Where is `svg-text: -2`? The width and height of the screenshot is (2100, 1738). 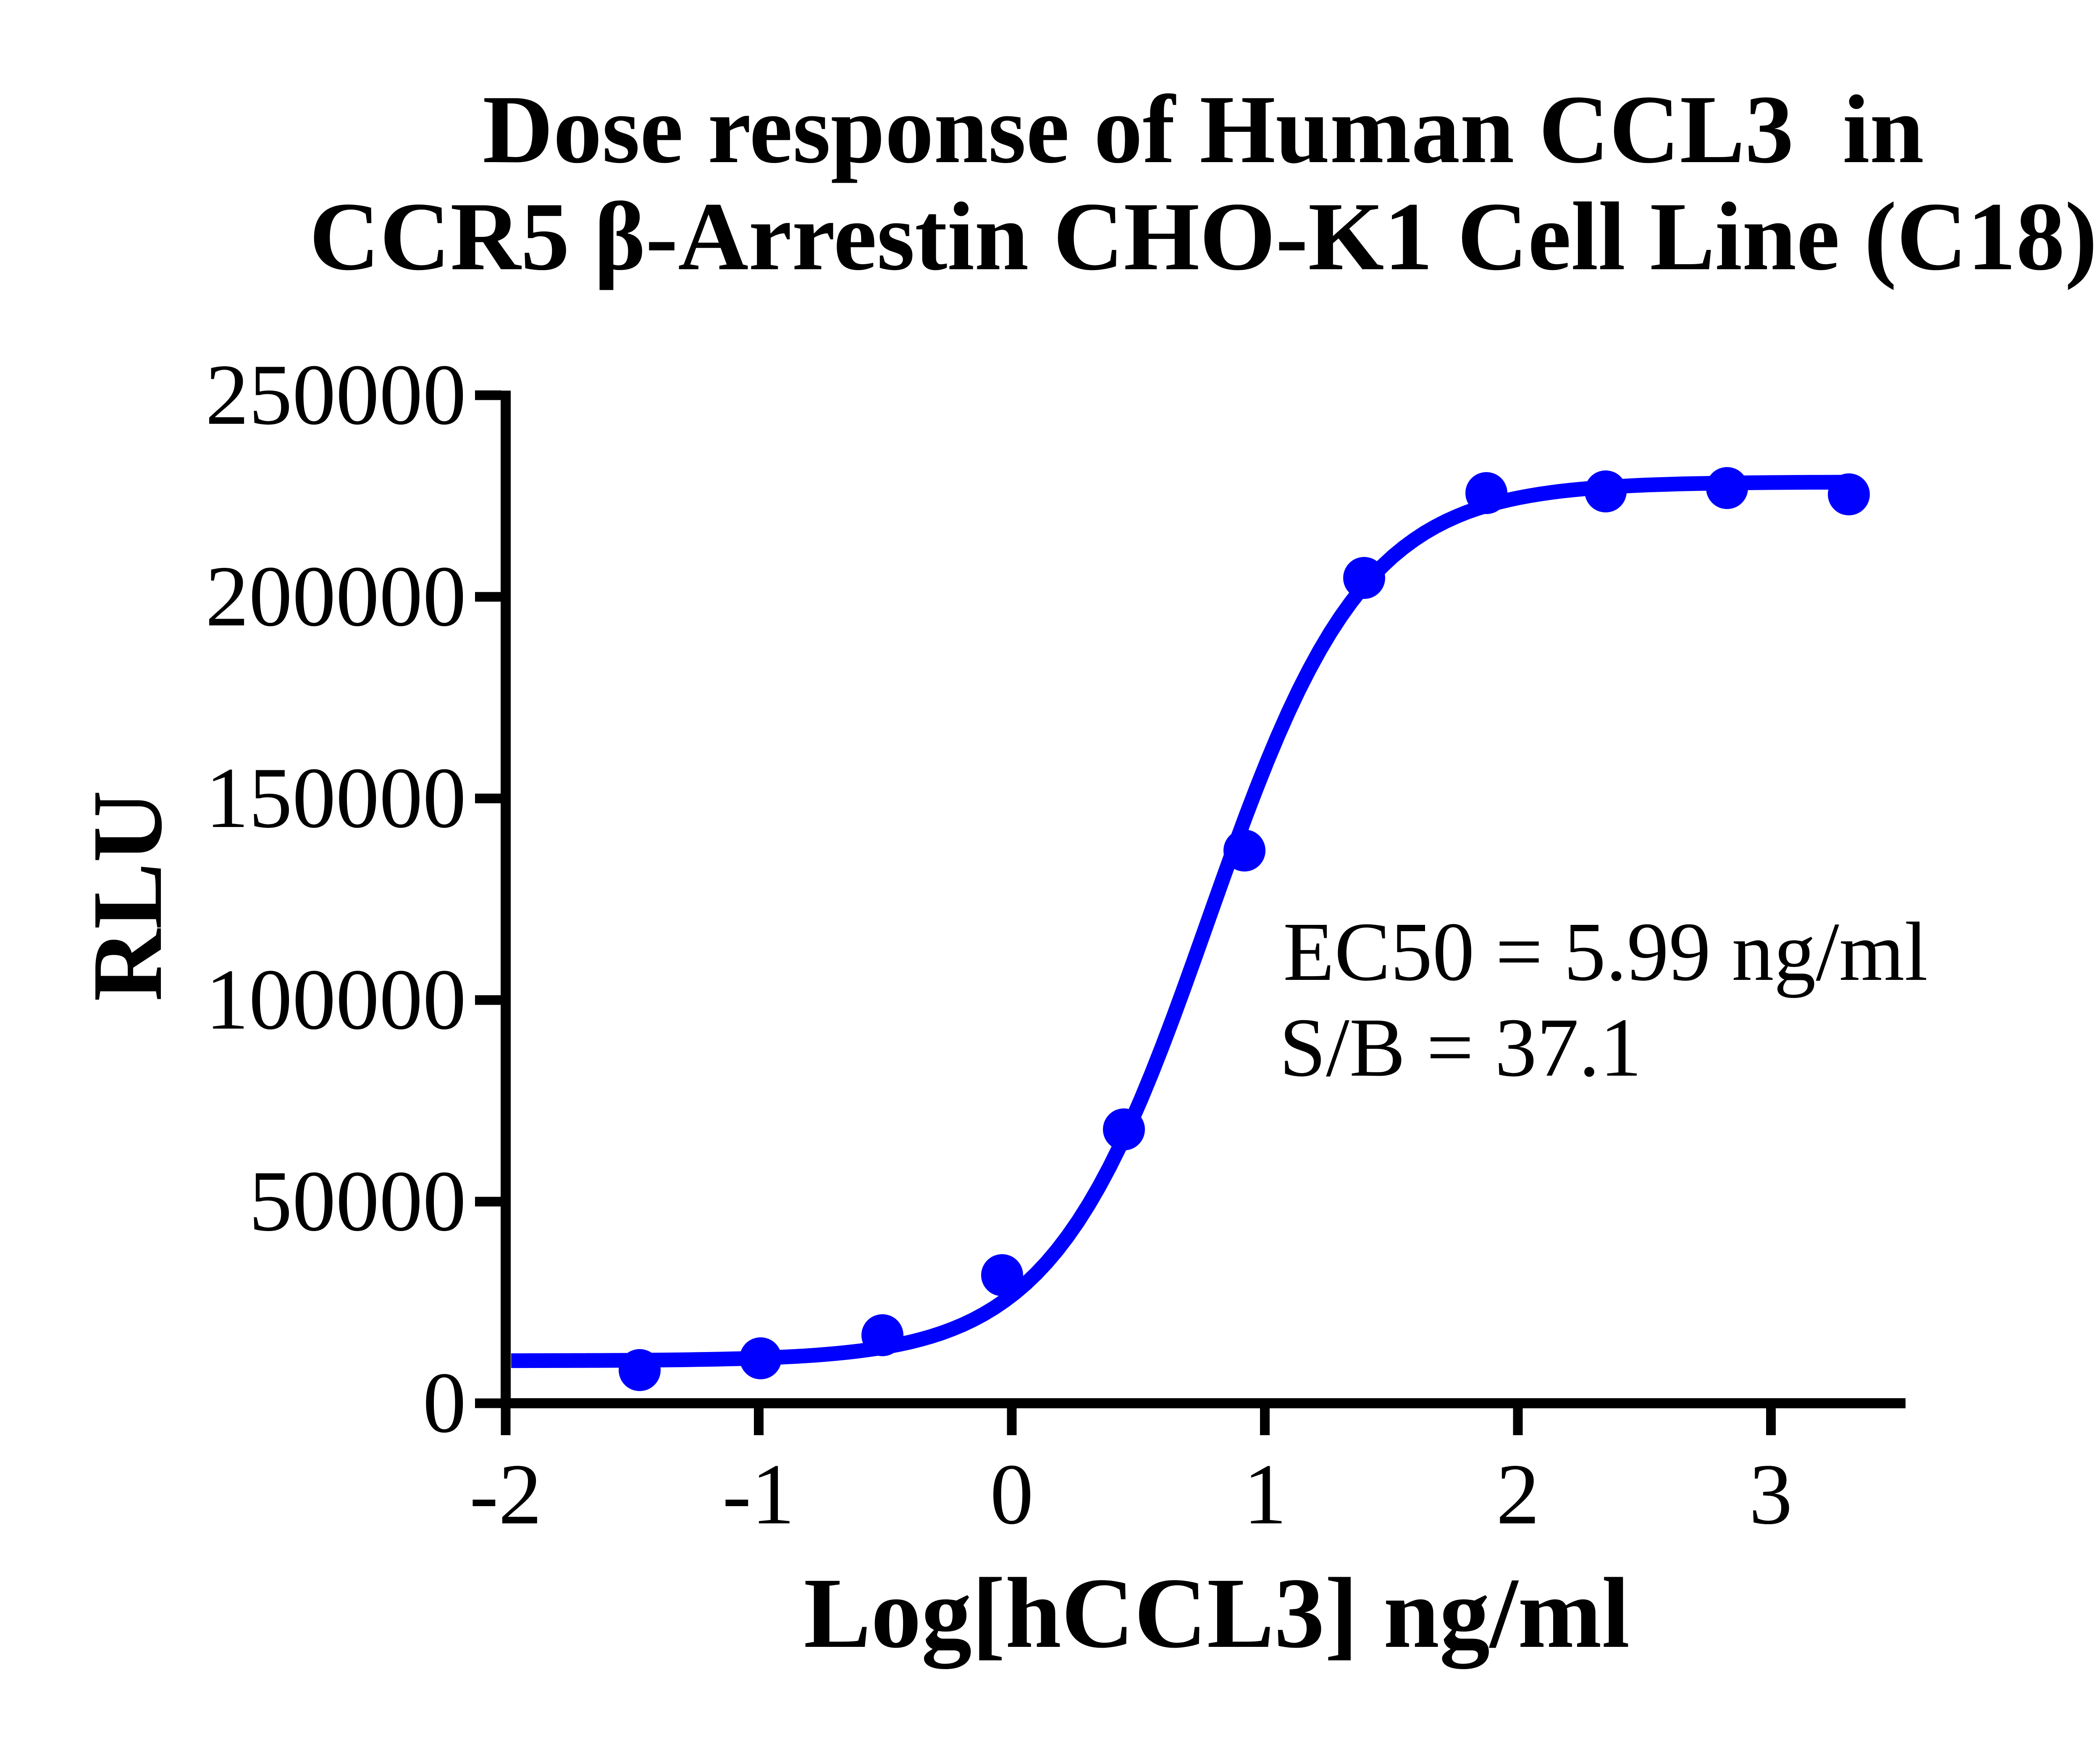
svg-text: -2 is located at coordinates (506, 1494).